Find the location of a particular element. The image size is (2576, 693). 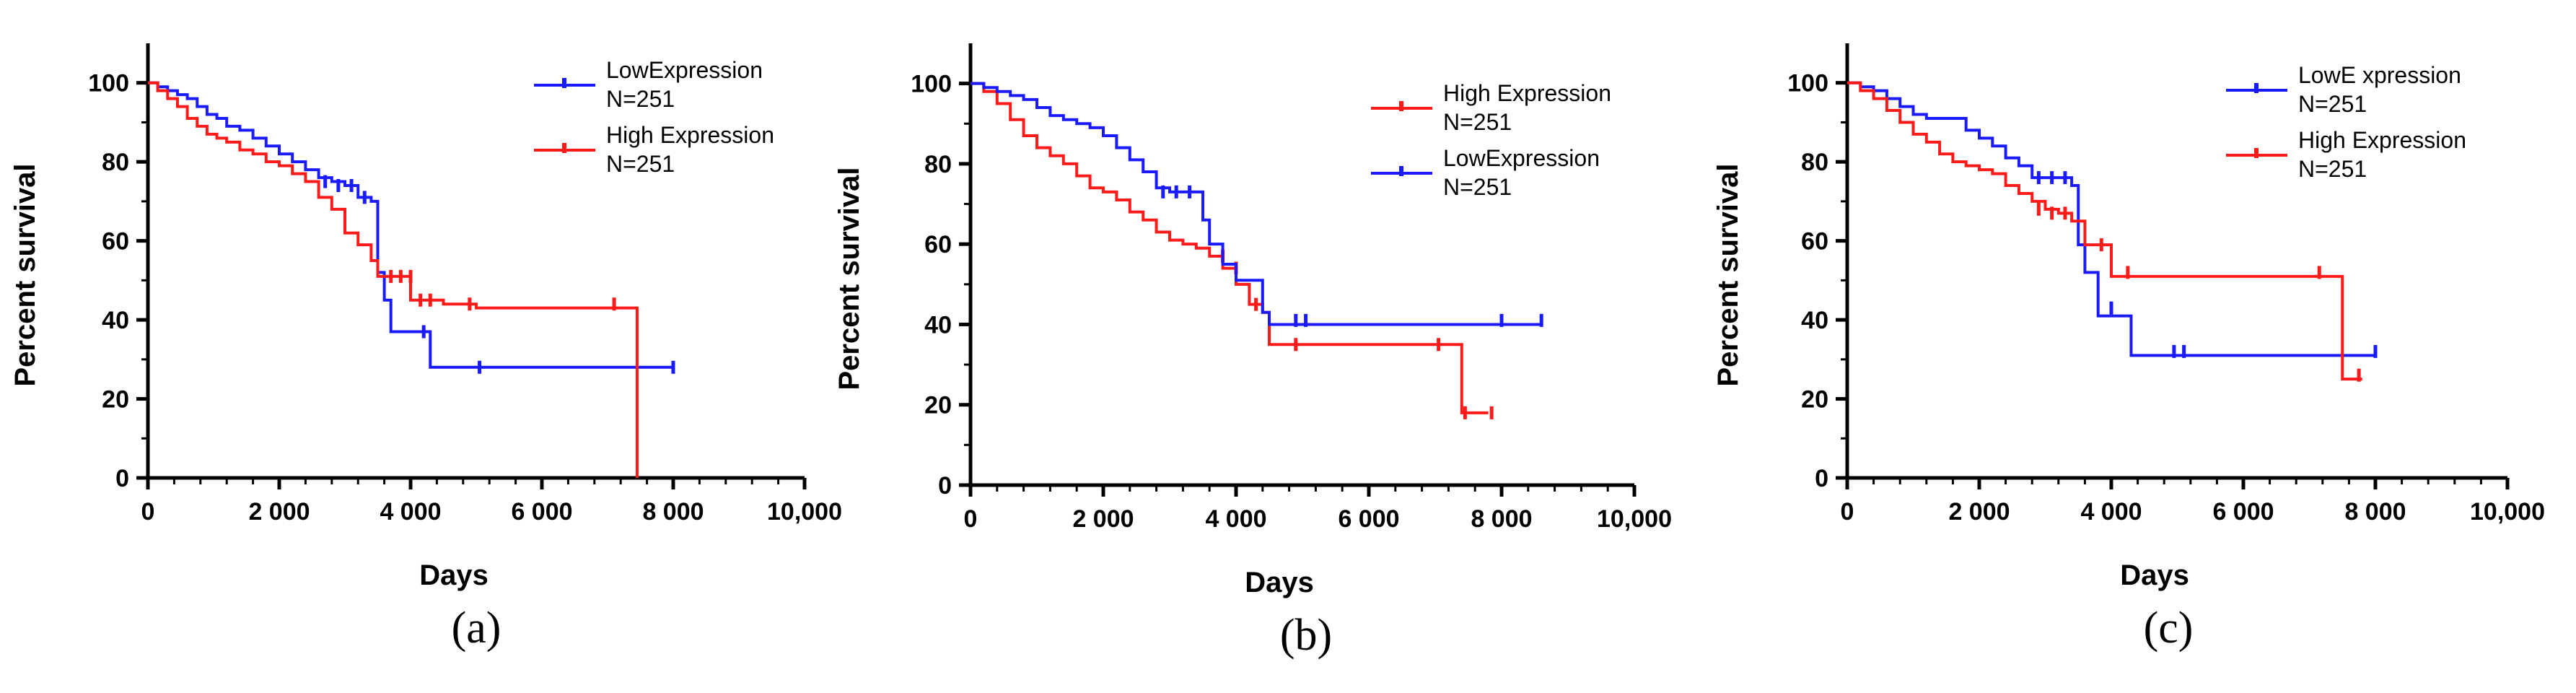

legend-item-1: LowE xpression N=251 is located at coordinates (2343, 89).